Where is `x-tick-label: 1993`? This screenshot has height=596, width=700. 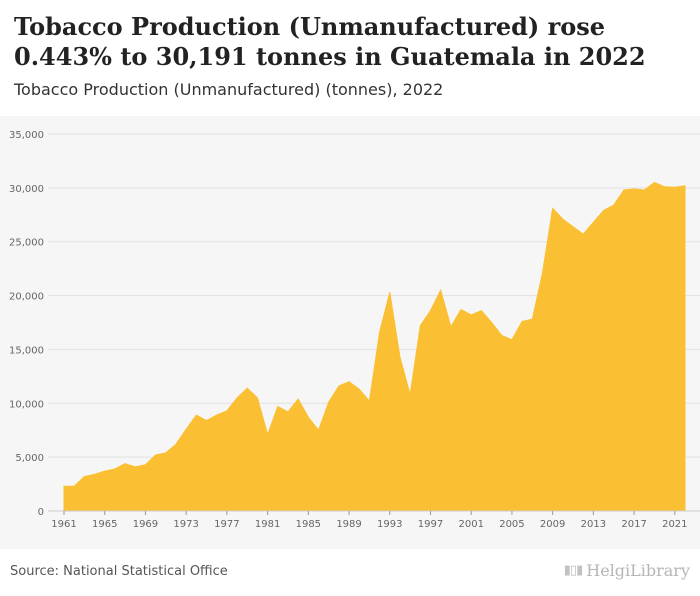 x-tick-label: 1993 is located at coordinates (389, 524).